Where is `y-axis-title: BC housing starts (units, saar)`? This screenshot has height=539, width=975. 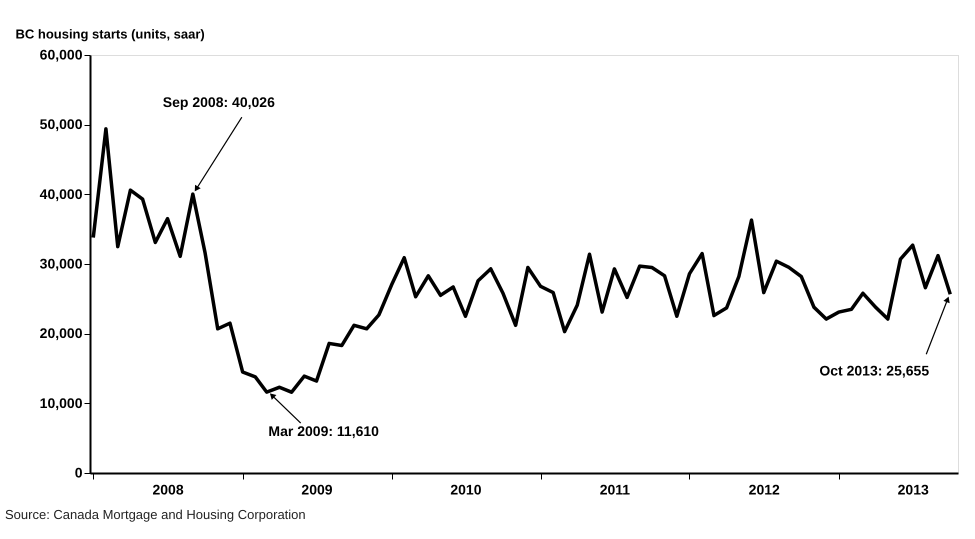
y-axis-title: BC housing starts (units, saar) is located at coordinates (110, 34).